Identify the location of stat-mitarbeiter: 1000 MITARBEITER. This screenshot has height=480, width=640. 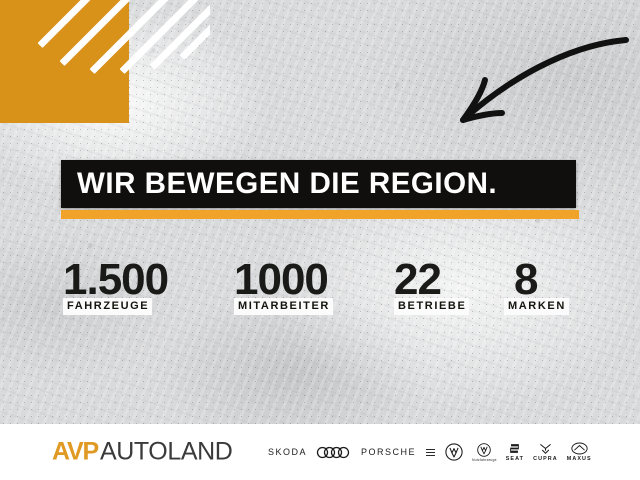
(283, 286).